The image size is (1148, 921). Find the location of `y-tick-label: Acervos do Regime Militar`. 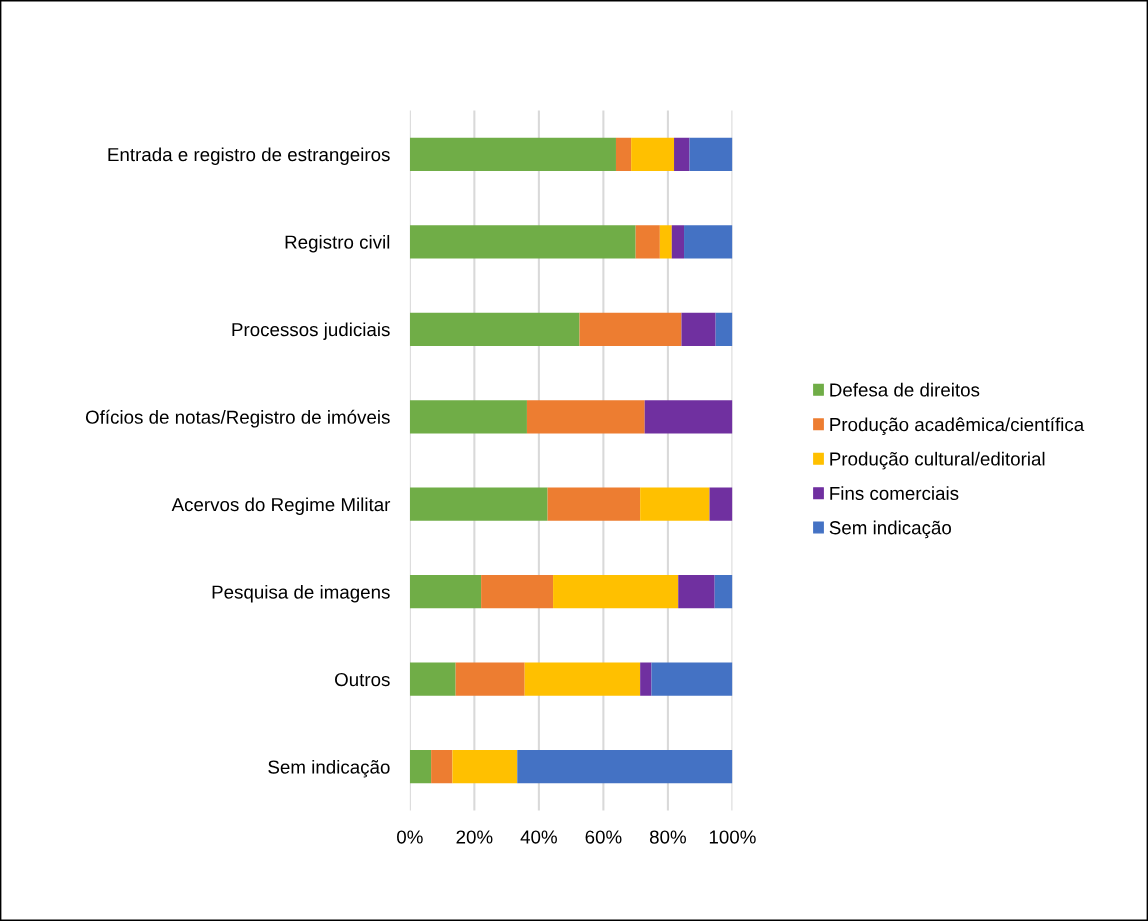

y-tick-label: Acervos do Regime Militar is located at coordinates (281, 506).